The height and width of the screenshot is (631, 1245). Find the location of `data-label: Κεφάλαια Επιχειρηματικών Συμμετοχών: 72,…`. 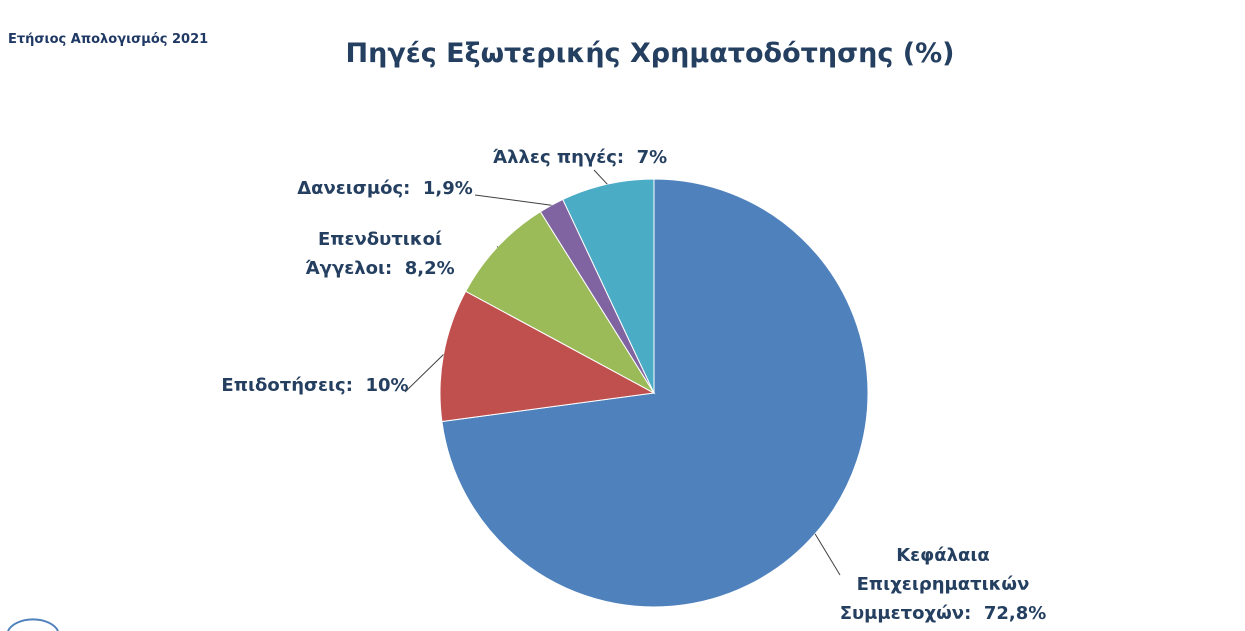

data-label: Κεφάλαια Επιχειρηματικών Συμμετοχών: 72,… is located at coordinates (943, 584).